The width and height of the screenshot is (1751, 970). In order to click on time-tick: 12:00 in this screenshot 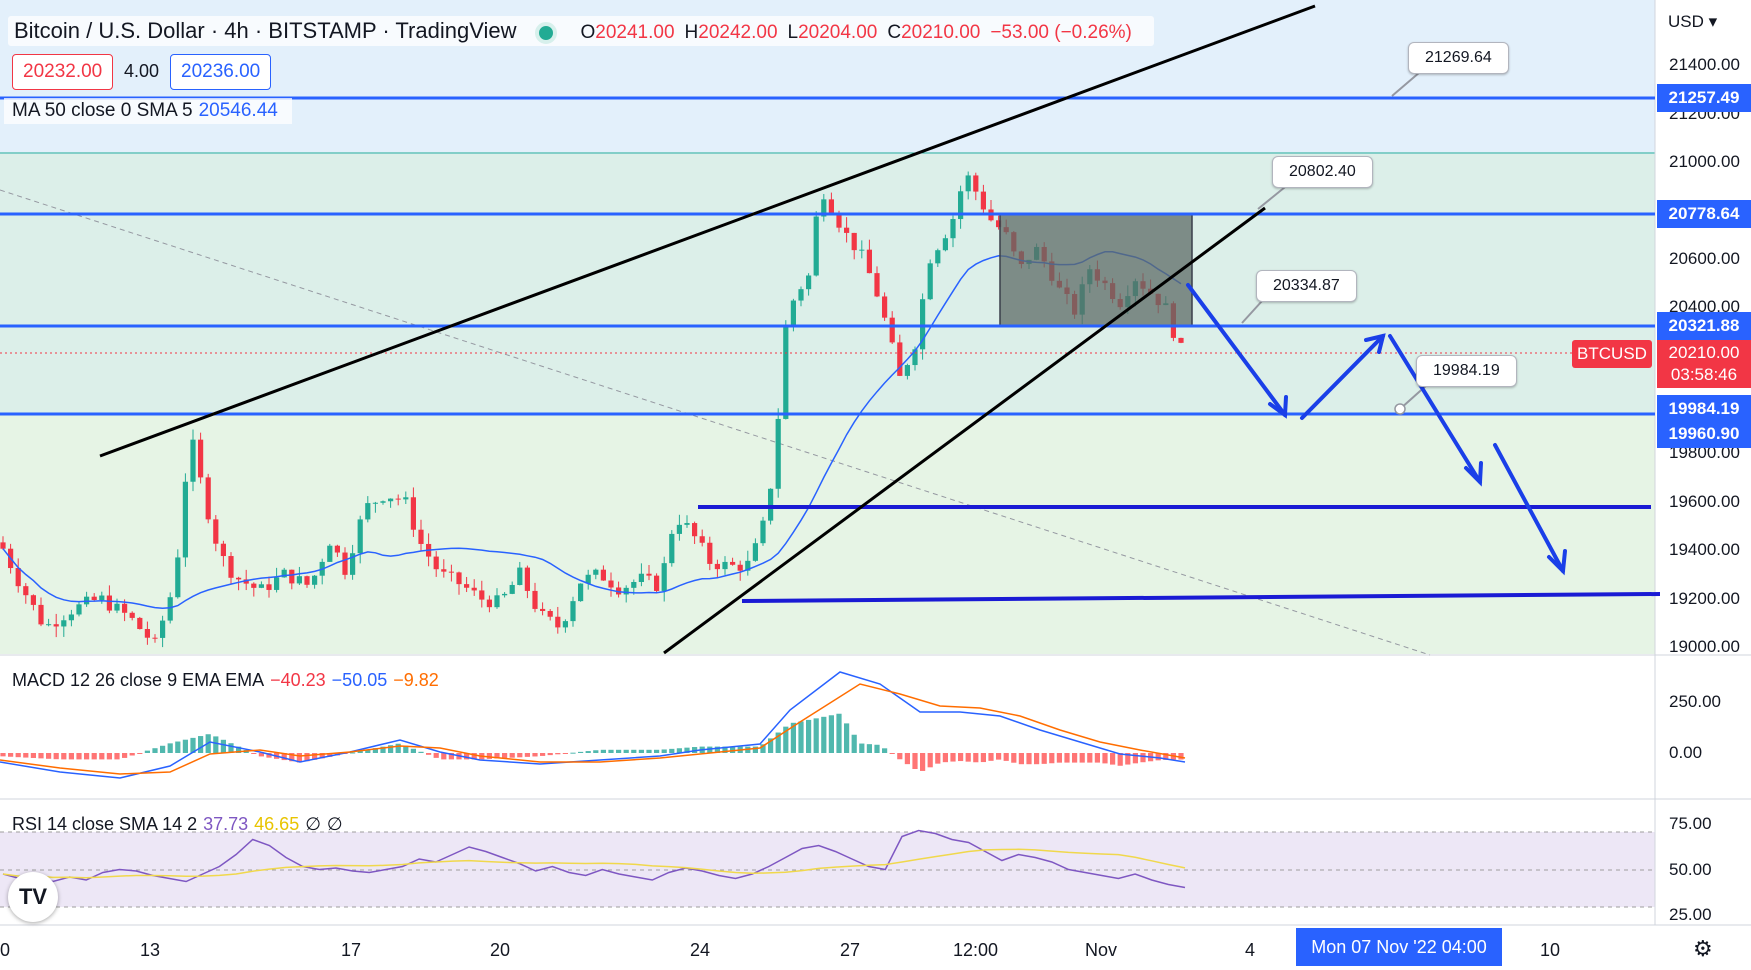, I will do `click(976, 950)`.